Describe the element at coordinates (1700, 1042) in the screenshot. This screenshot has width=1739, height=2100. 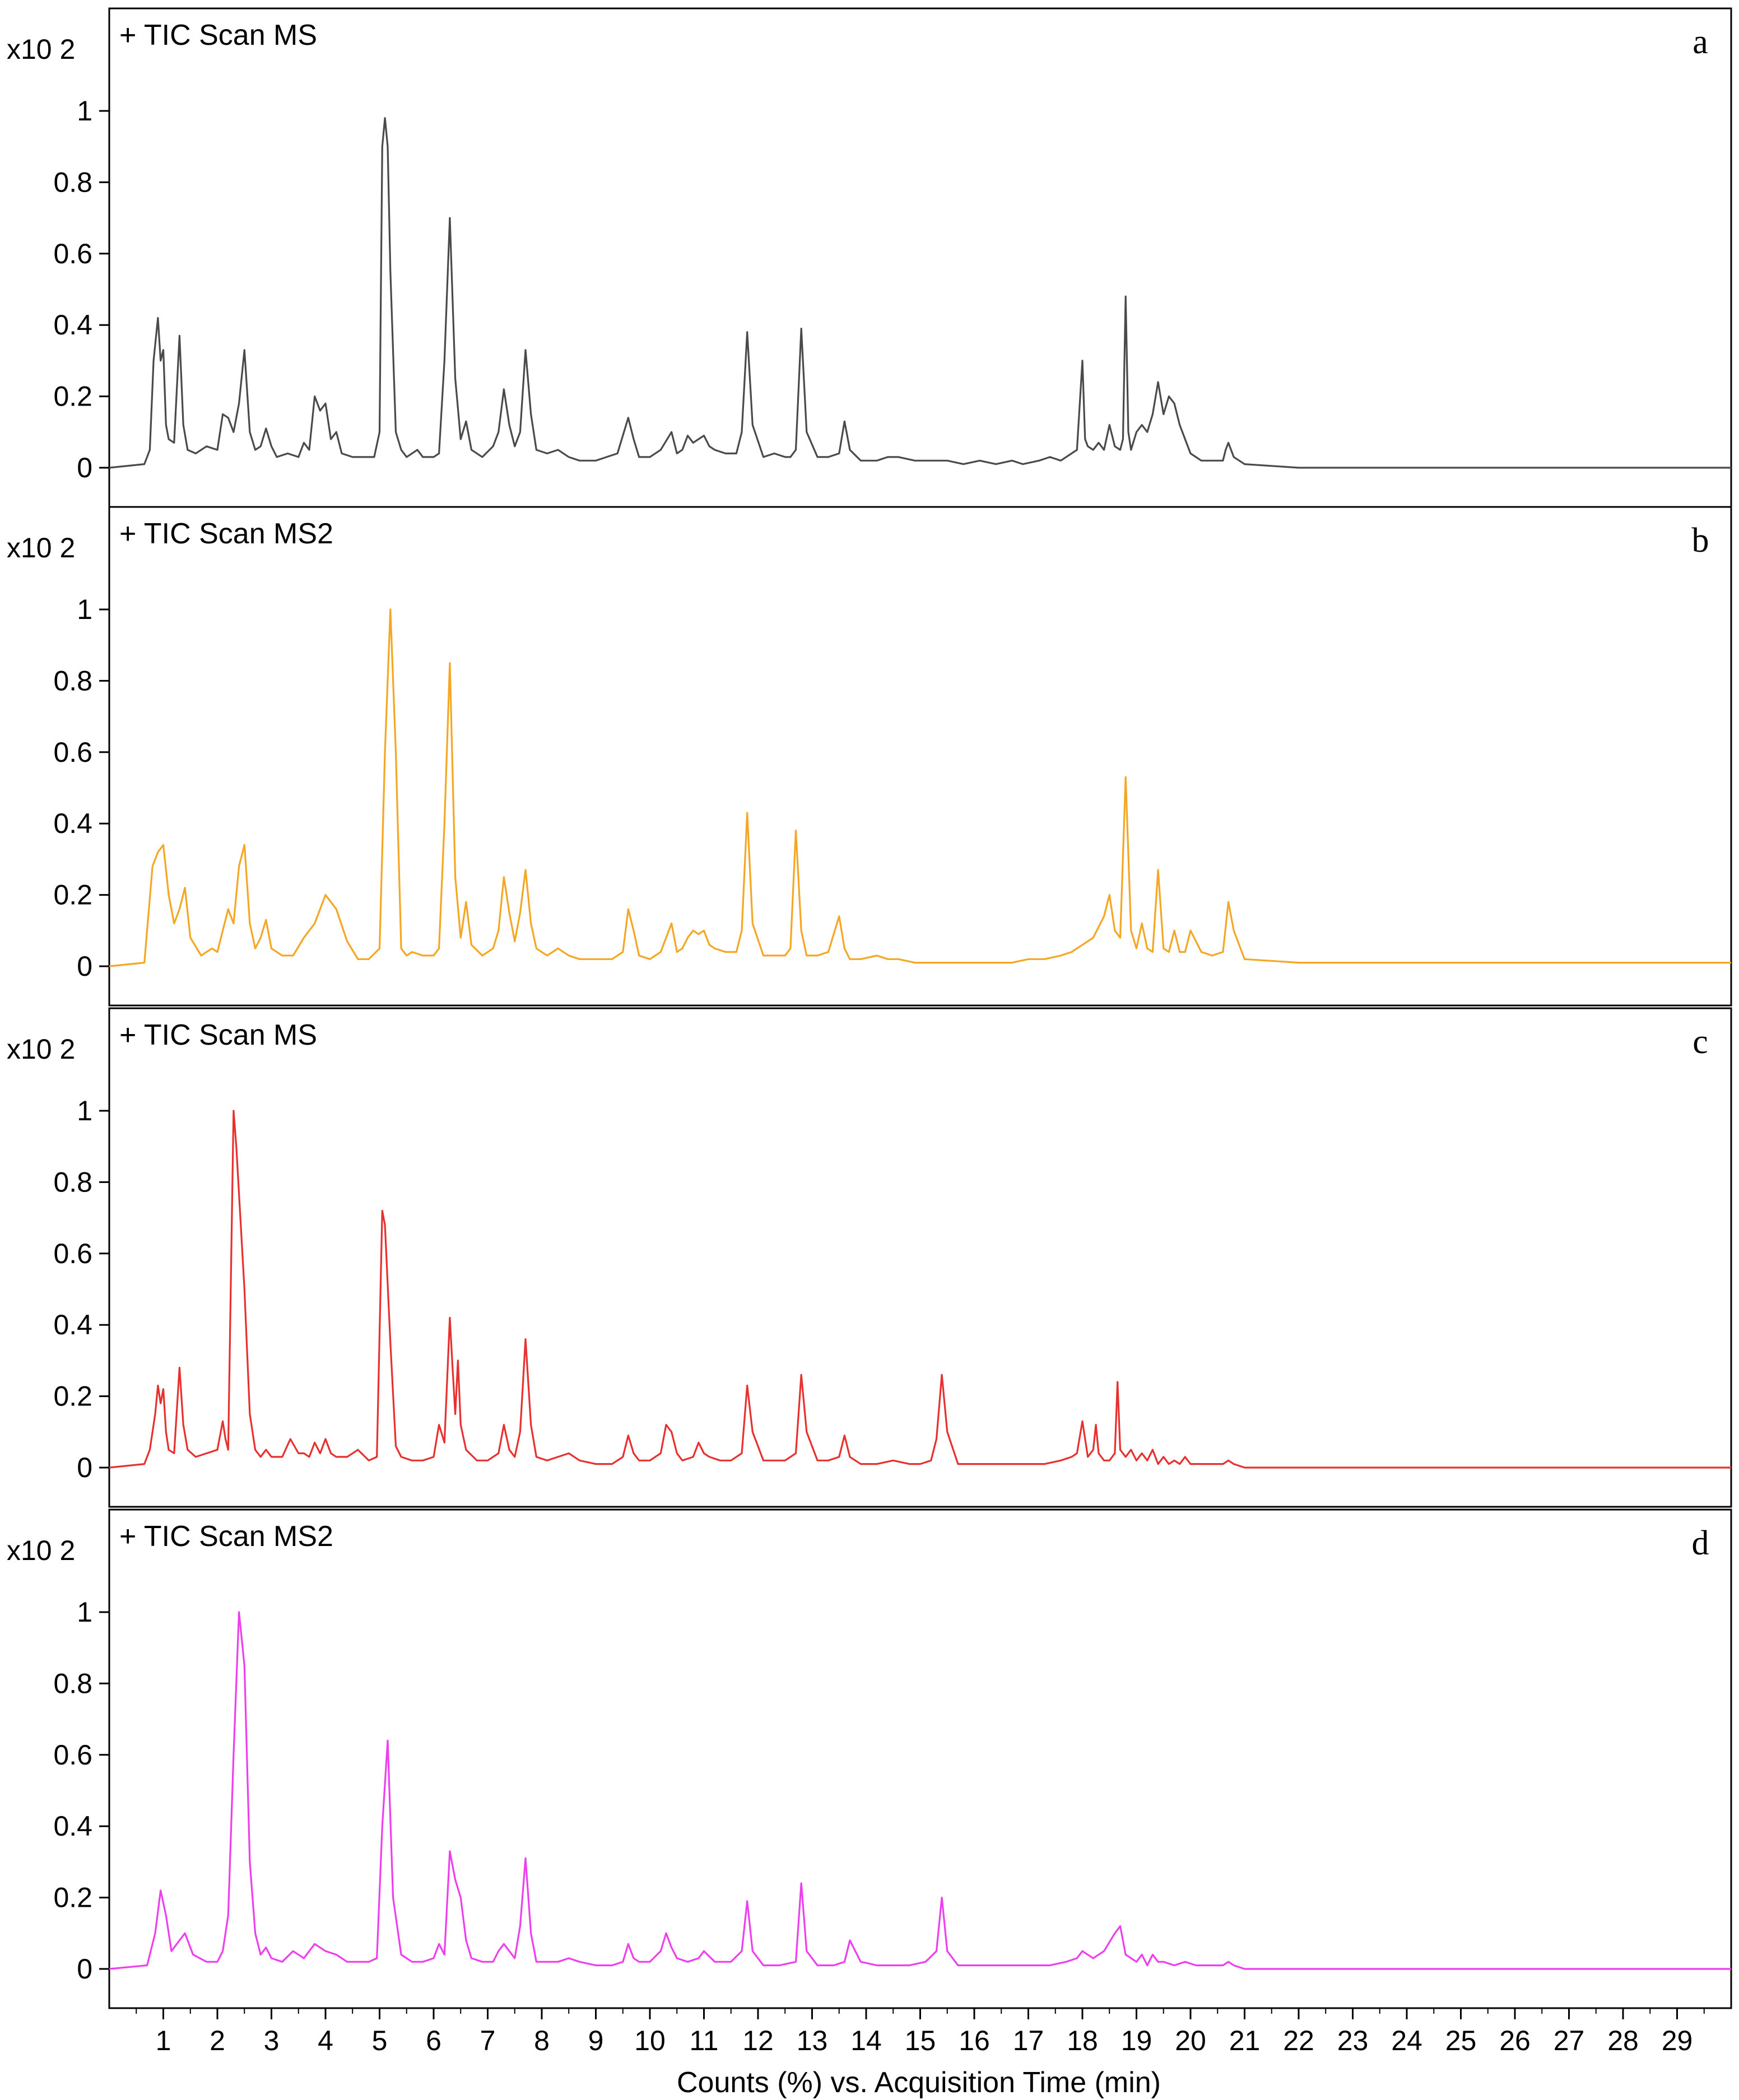
I see `panel-letter: c` at that location.